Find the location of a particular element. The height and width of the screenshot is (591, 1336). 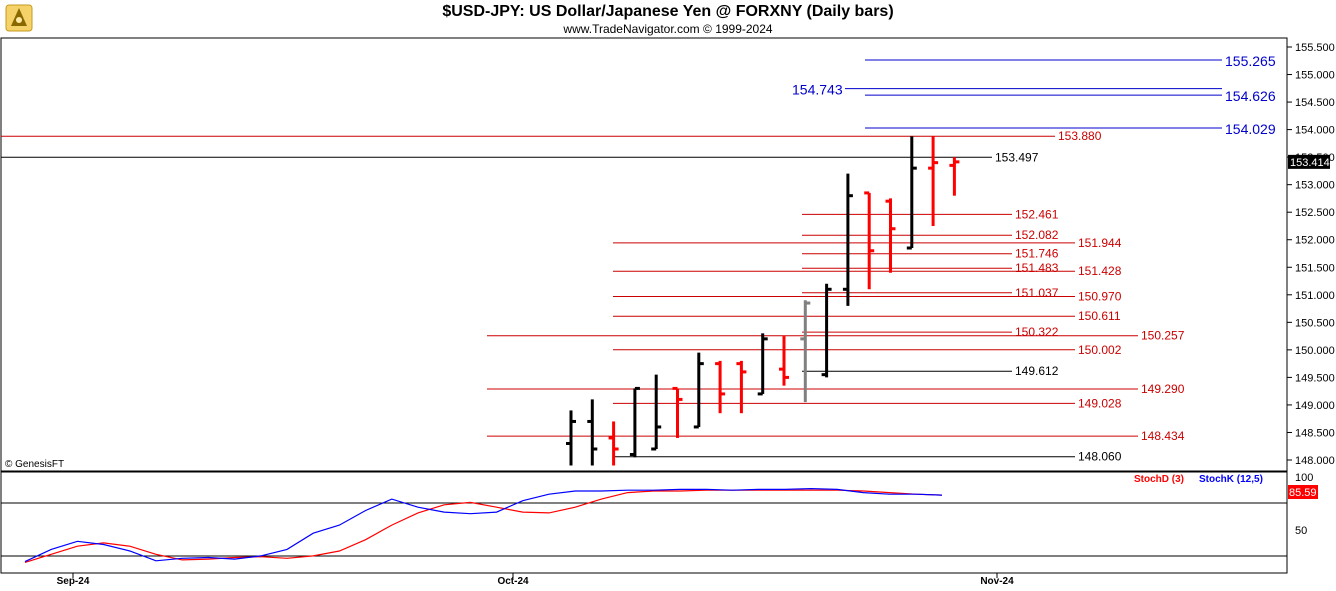

price-tick-label: 154.000 is located at coordinates (1315, 131).